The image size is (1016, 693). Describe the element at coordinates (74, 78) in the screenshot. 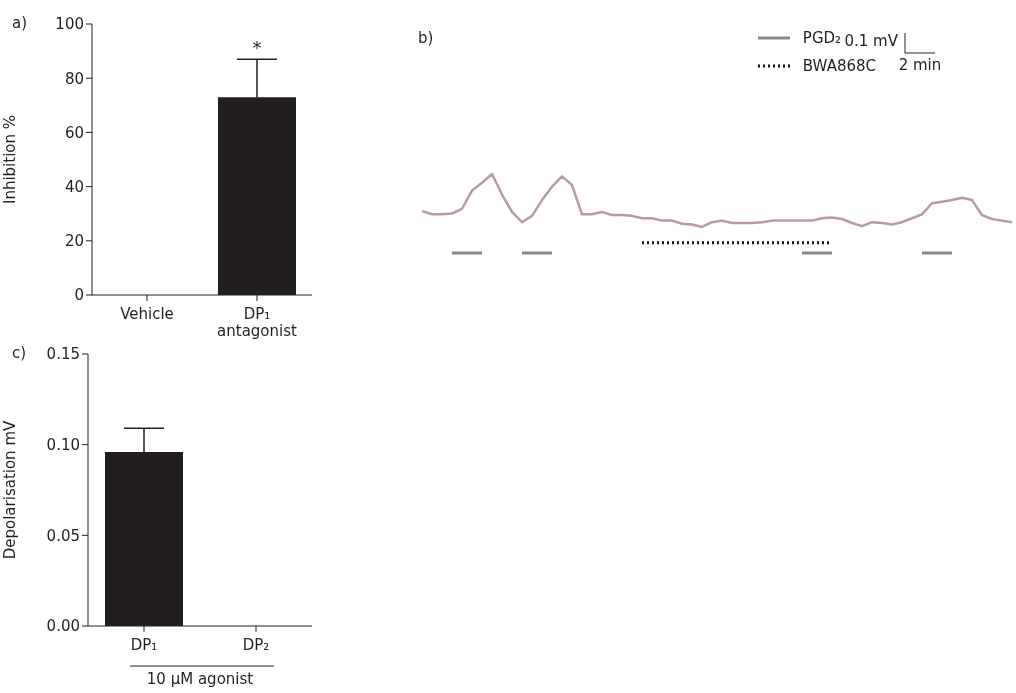

I see `y-tick-label: 80` at that location.